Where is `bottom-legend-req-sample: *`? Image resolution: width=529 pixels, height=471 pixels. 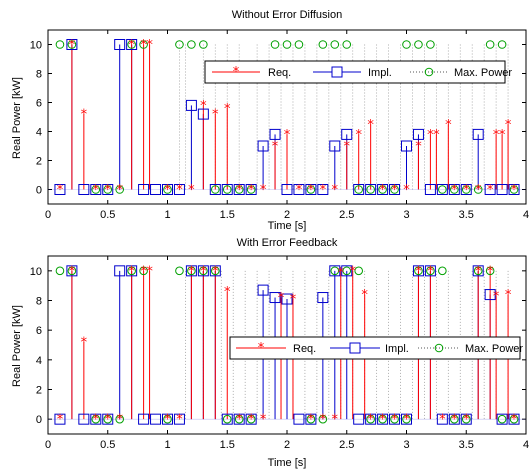 bottom-legend-req-sample: * is located at coordinates (261, 348).